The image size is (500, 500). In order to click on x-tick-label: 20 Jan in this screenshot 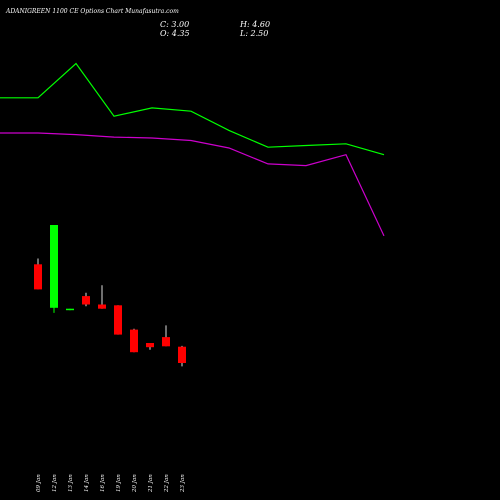, I will do `click(135, 483)`.